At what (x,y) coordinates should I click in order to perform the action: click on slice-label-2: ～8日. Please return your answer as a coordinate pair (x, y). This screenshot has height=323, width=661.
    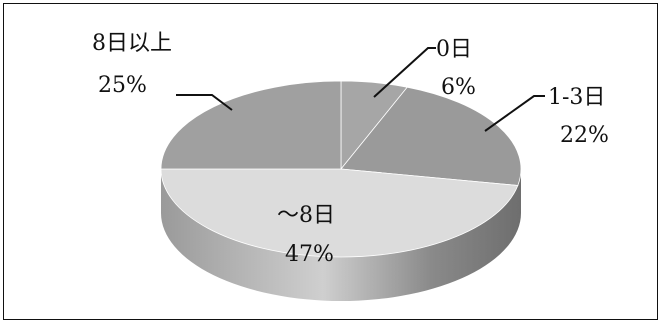
    Looking at the image, I should click on (306, 215).